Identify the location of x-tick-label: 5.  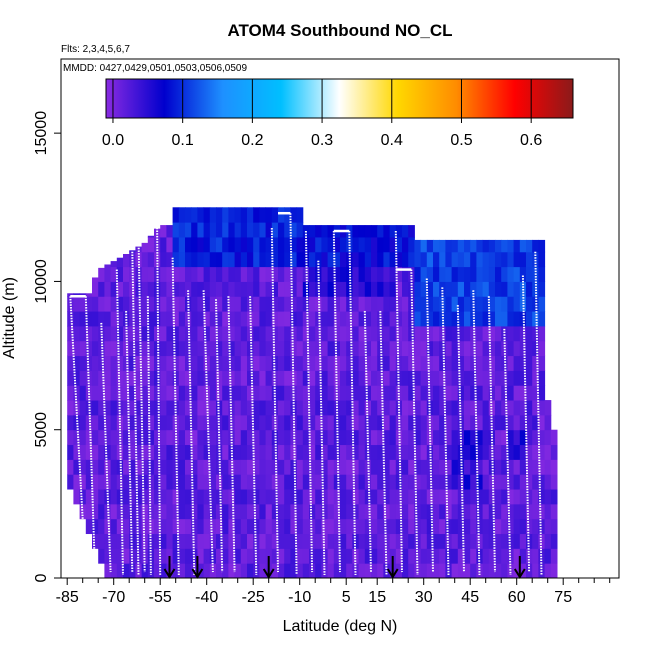
(346, 597).